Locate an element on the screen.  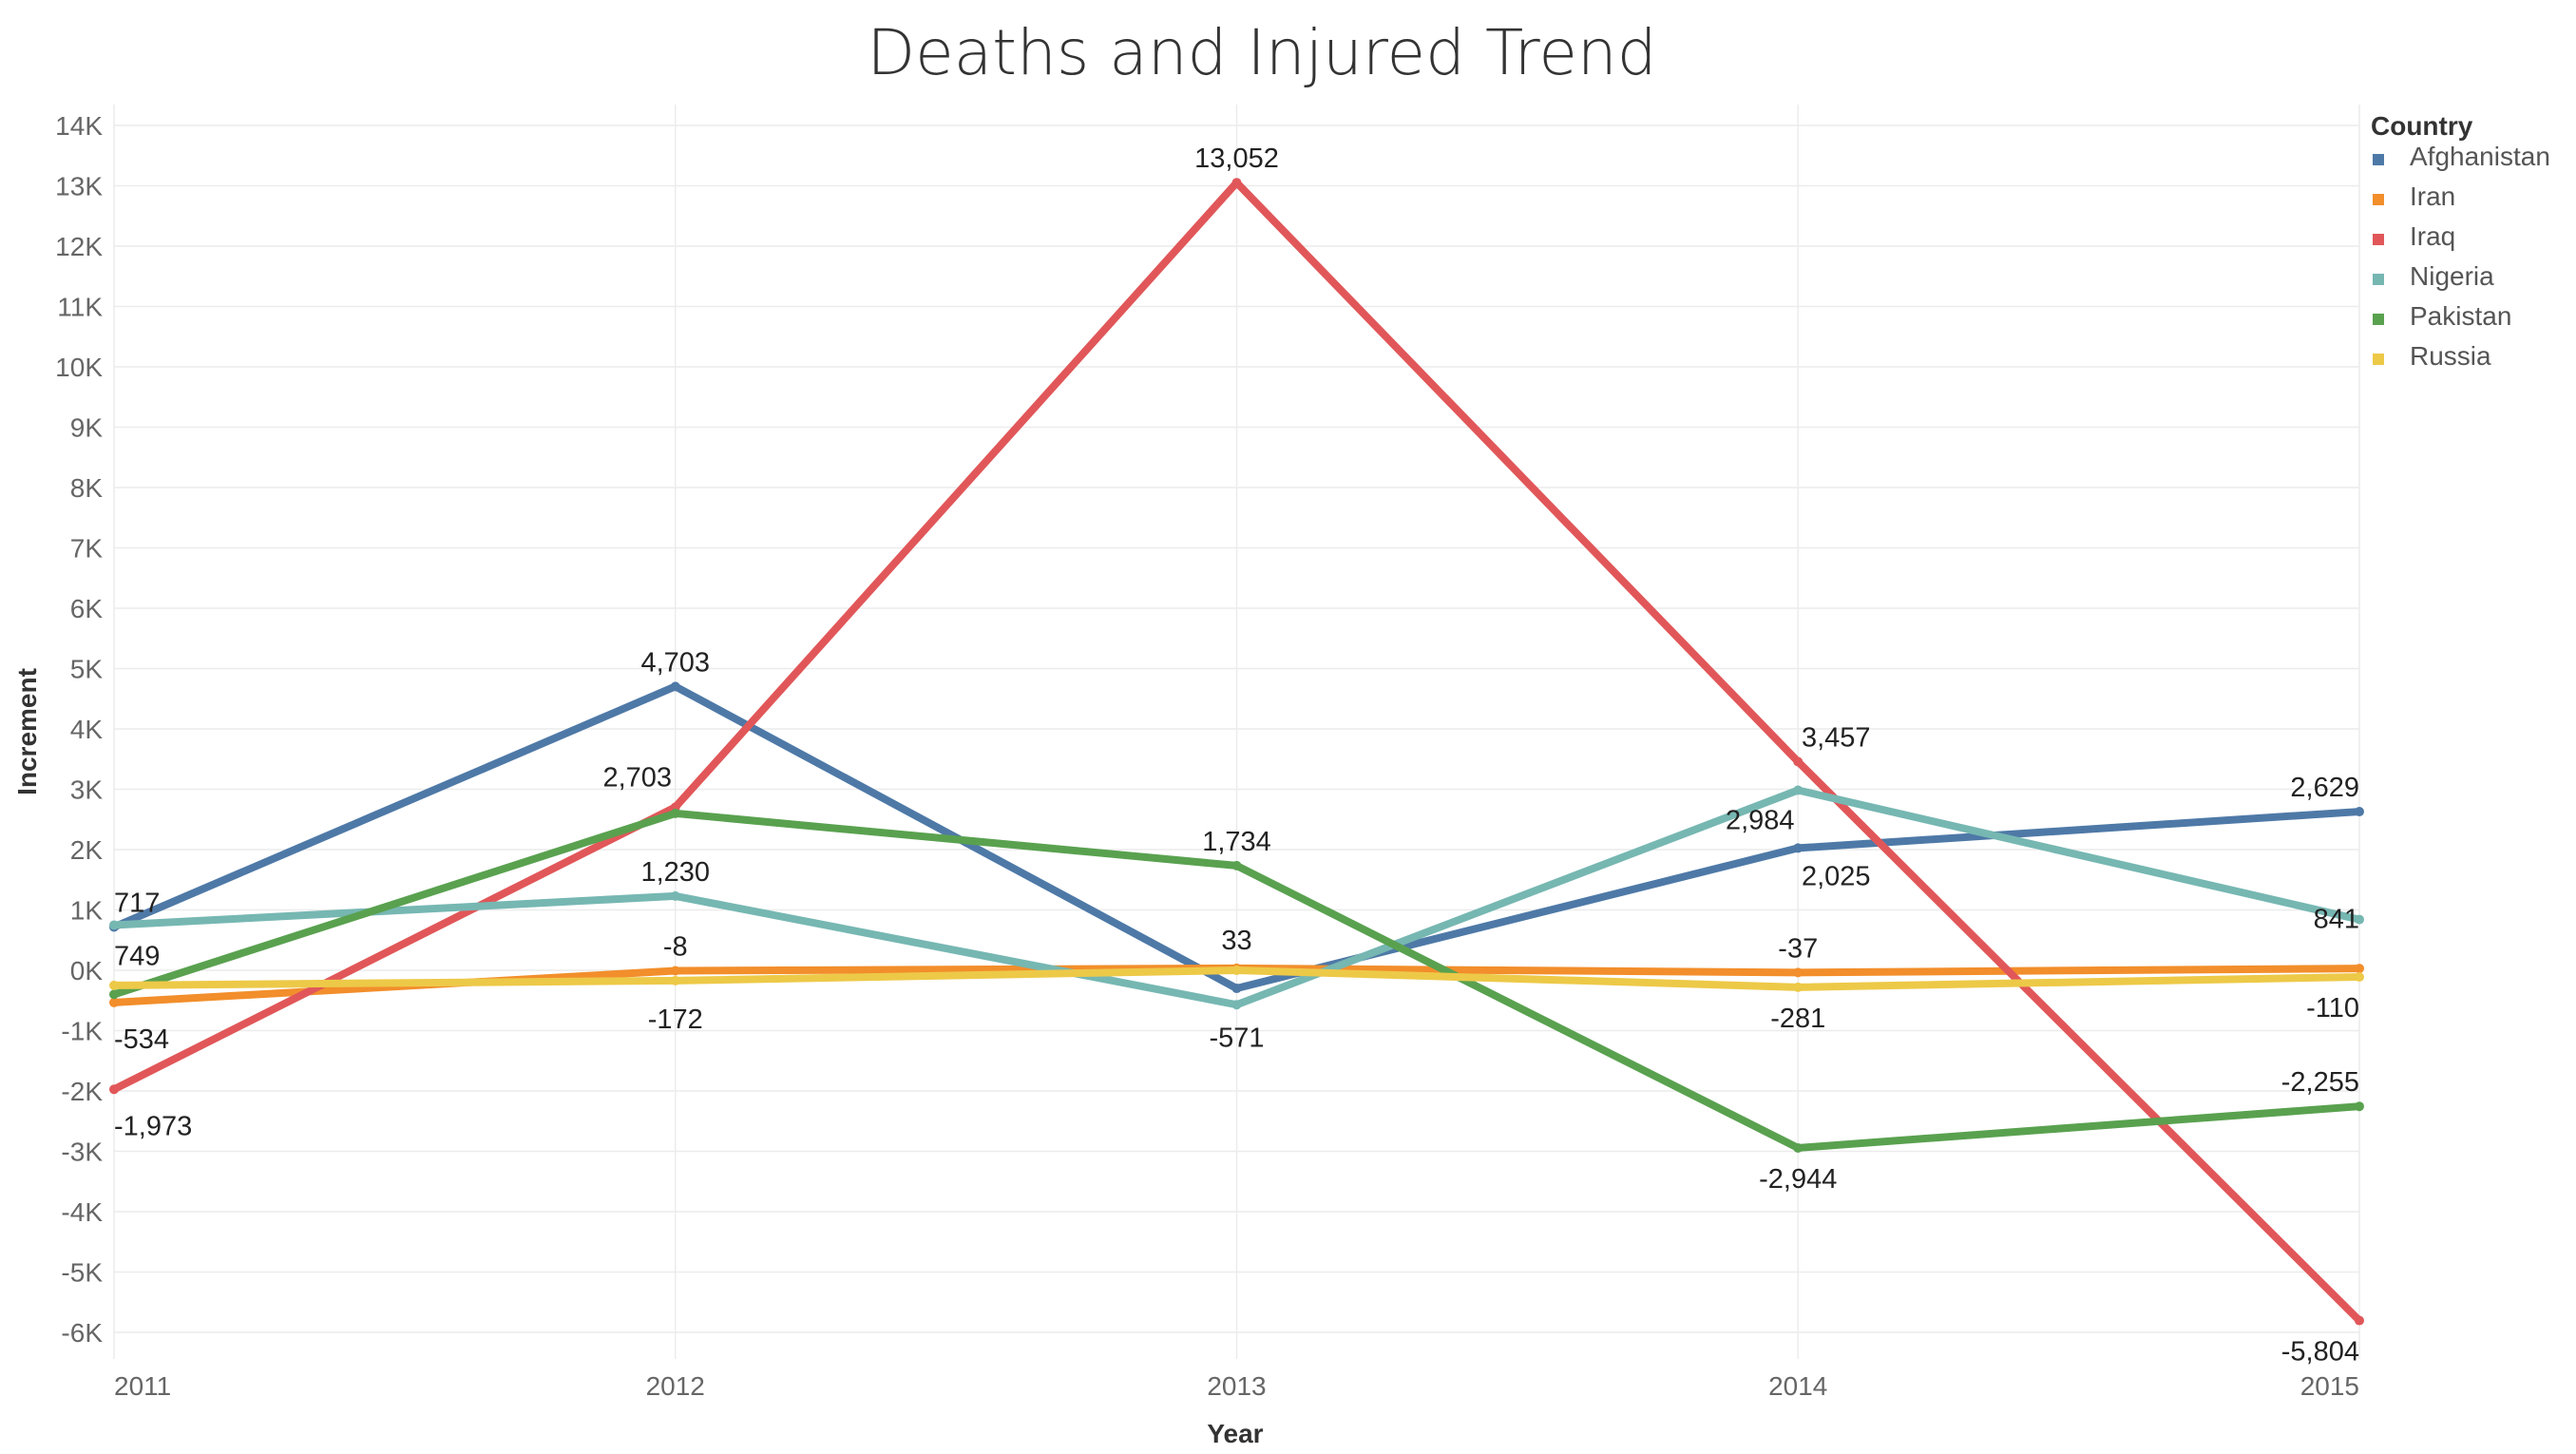
y-tick-label: -1K is located at coordinates (82, 1031).